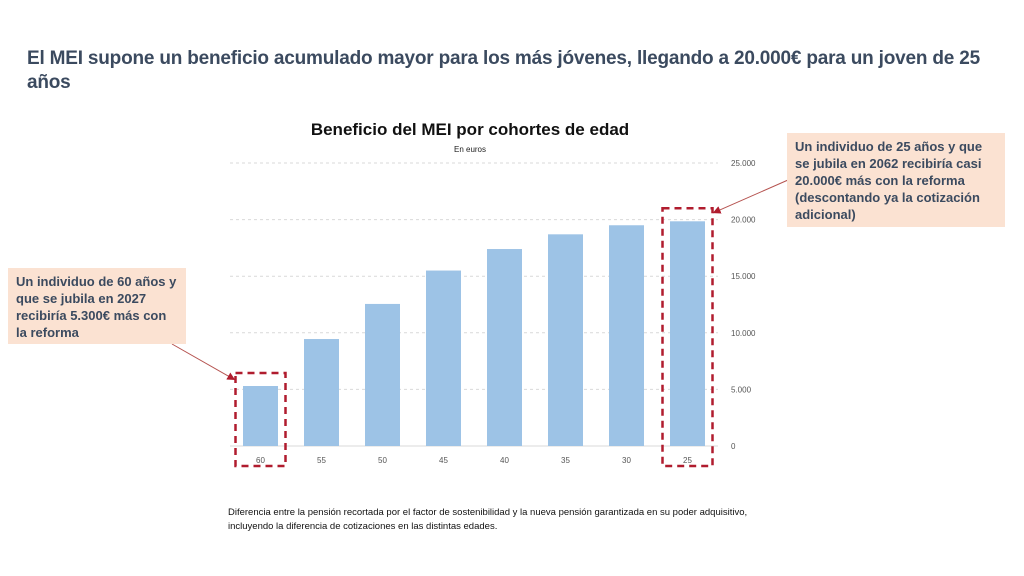 The height and width of the screenshot is (576, 1024). I want to click on x-tick-label: 40, so click(504, 460).